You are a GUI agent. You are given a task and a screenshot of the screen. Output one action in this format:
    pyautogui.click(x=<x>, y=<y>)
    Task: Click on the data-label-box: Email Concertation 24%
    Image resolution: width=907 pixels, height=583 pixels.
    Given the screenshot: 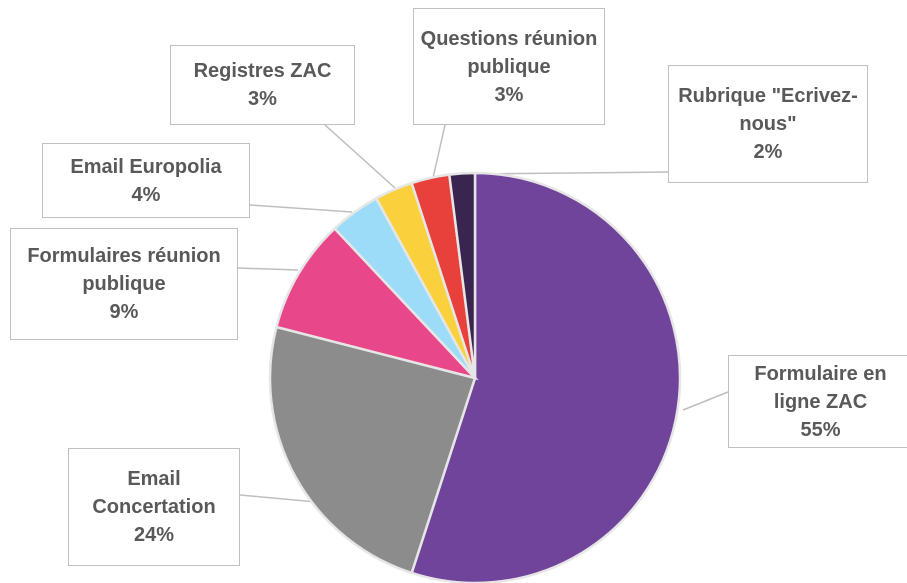 What is the action you would take?
    pyautogui.click(x=154, y=507)
    